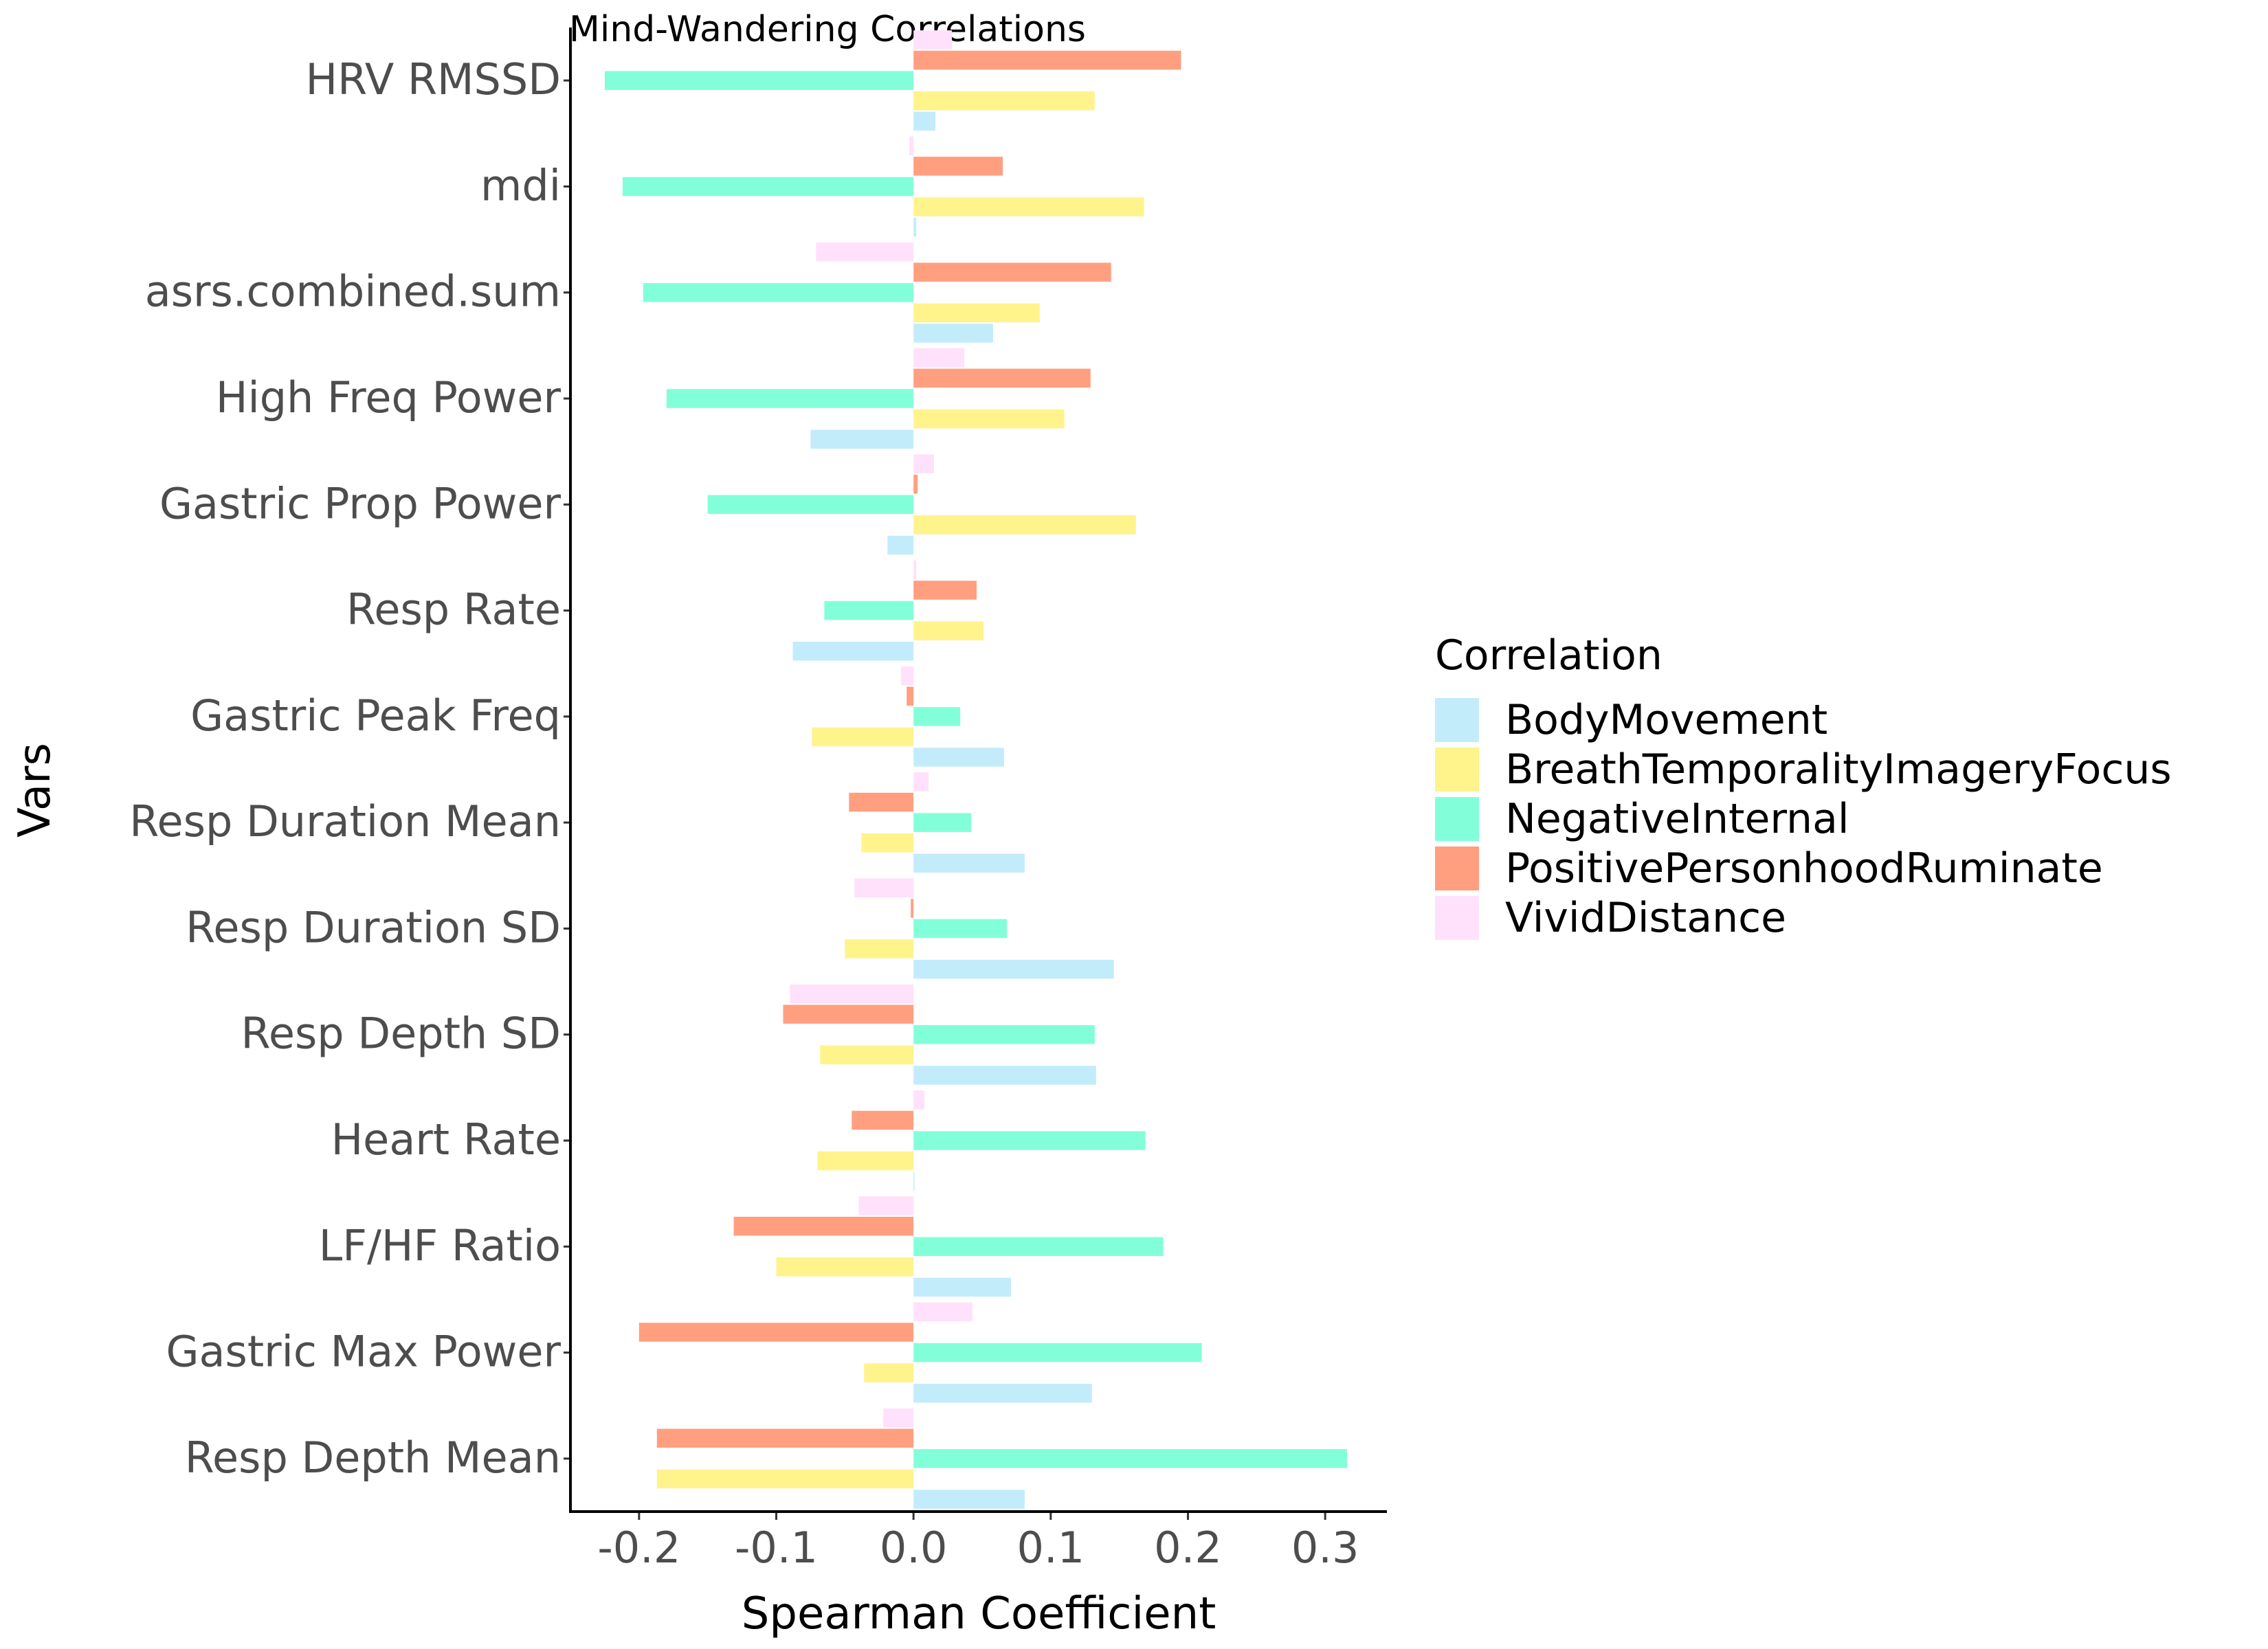 The height and width of the screenshot is (1649, 2268). I want to click on bar-heart-rate-negativeinternal, so click(1029, 1140).